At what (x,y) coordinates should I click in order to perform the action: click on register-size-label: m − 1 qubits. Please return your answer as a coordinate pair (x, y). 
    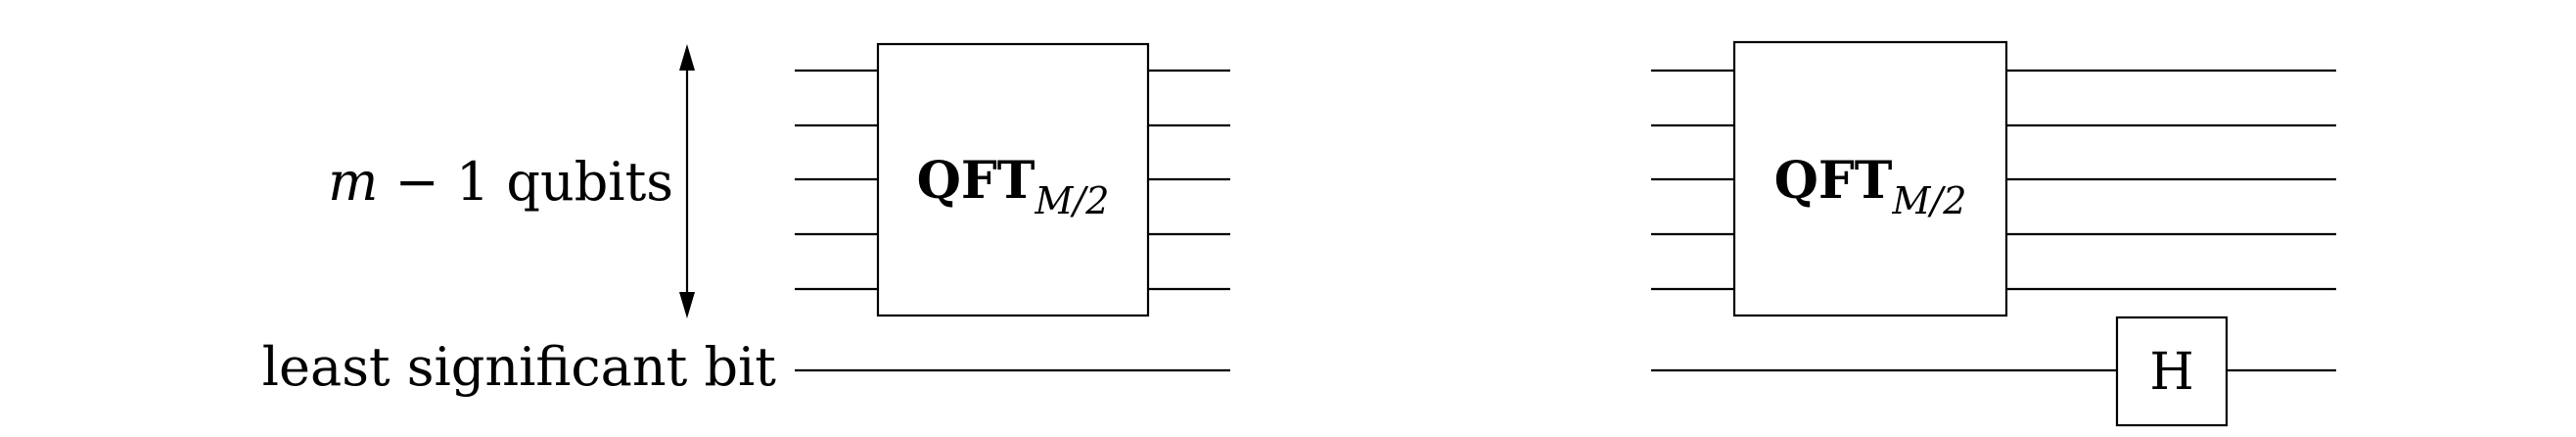
    Looking at the image, I should click on (501, 182).